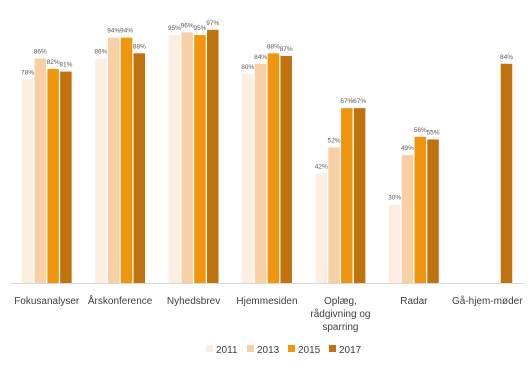 Image resolution: width=531 pixels, height=367 pixels. What do you see at coordinates (359, 101) in the screenshot?
I see `data-label-2017-cat-4: 67%` at bounding box center [359, 101].